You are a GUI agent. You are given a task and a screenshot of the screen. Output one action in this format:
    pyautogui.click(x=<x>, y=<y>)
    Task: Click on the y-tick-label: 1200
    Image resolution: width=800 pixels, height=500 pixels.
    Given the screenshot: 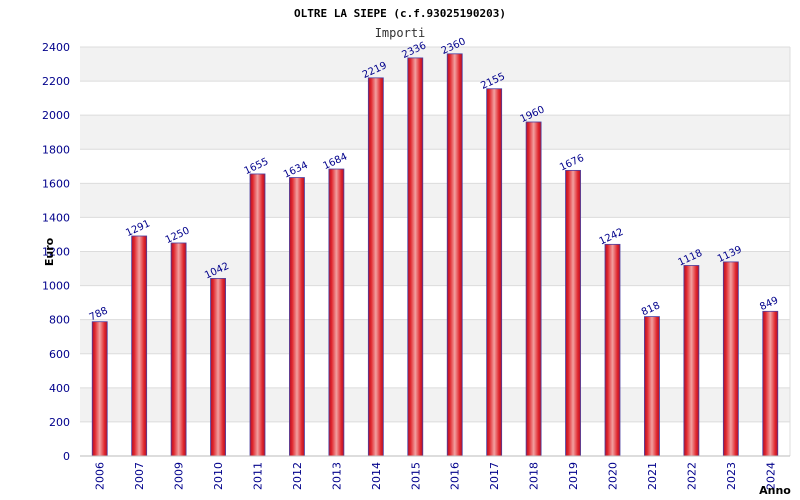 What is the action you would take?
    pyautogui.click(x=56, y=252)
    